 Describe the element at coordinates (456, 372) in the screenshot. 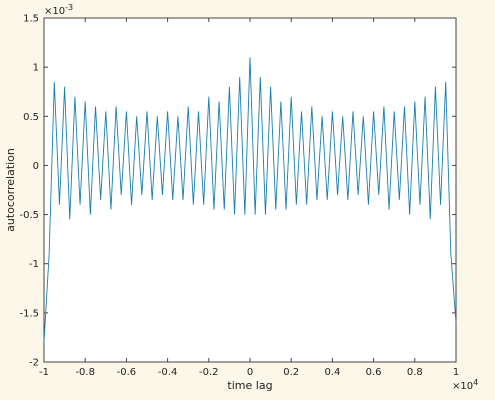

I see `x-tick-label: 1` at that location.